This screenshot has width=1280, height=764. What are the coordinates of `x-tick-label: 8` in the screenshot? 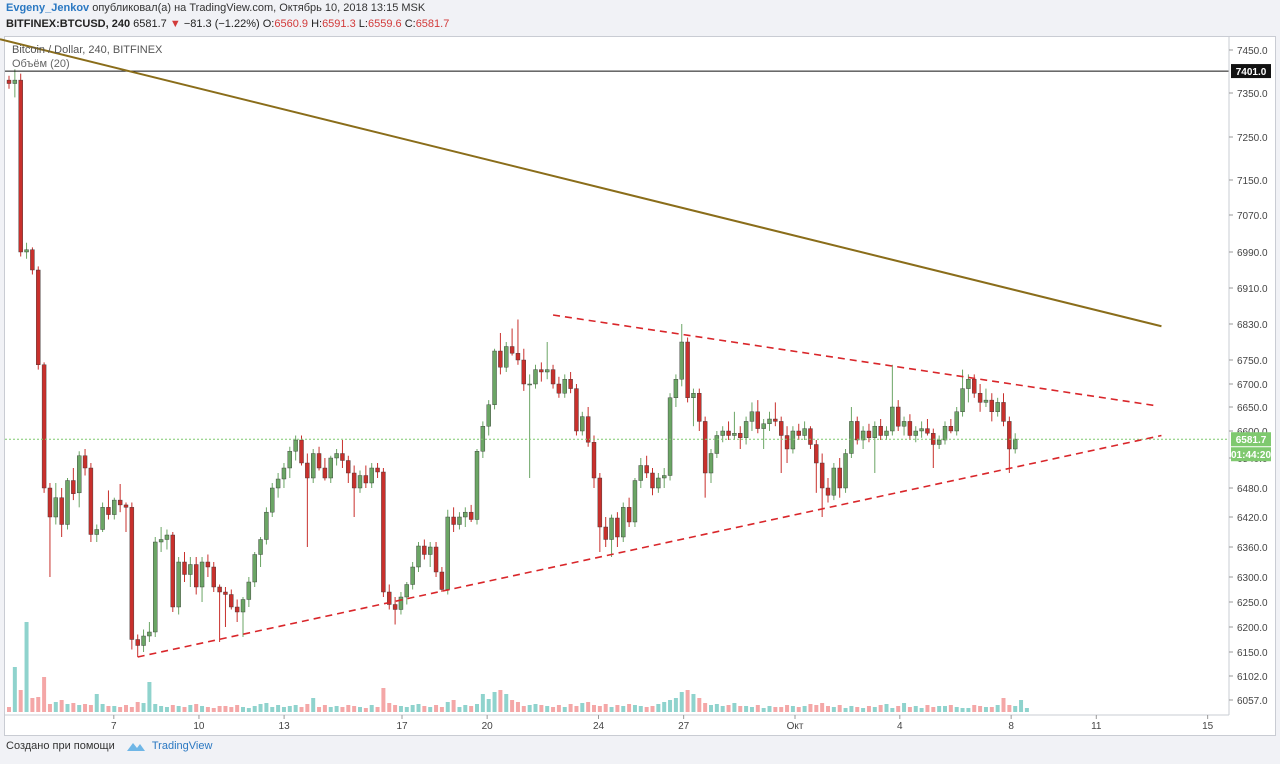 It's located at (1011, 726).